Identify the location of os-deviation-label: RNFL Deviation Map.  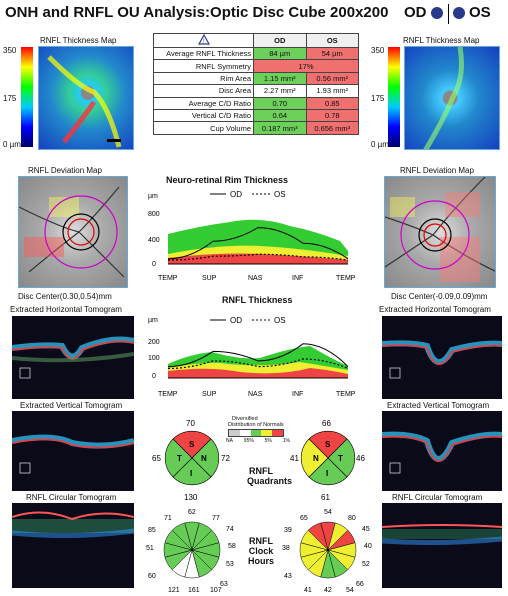
(437, 170).